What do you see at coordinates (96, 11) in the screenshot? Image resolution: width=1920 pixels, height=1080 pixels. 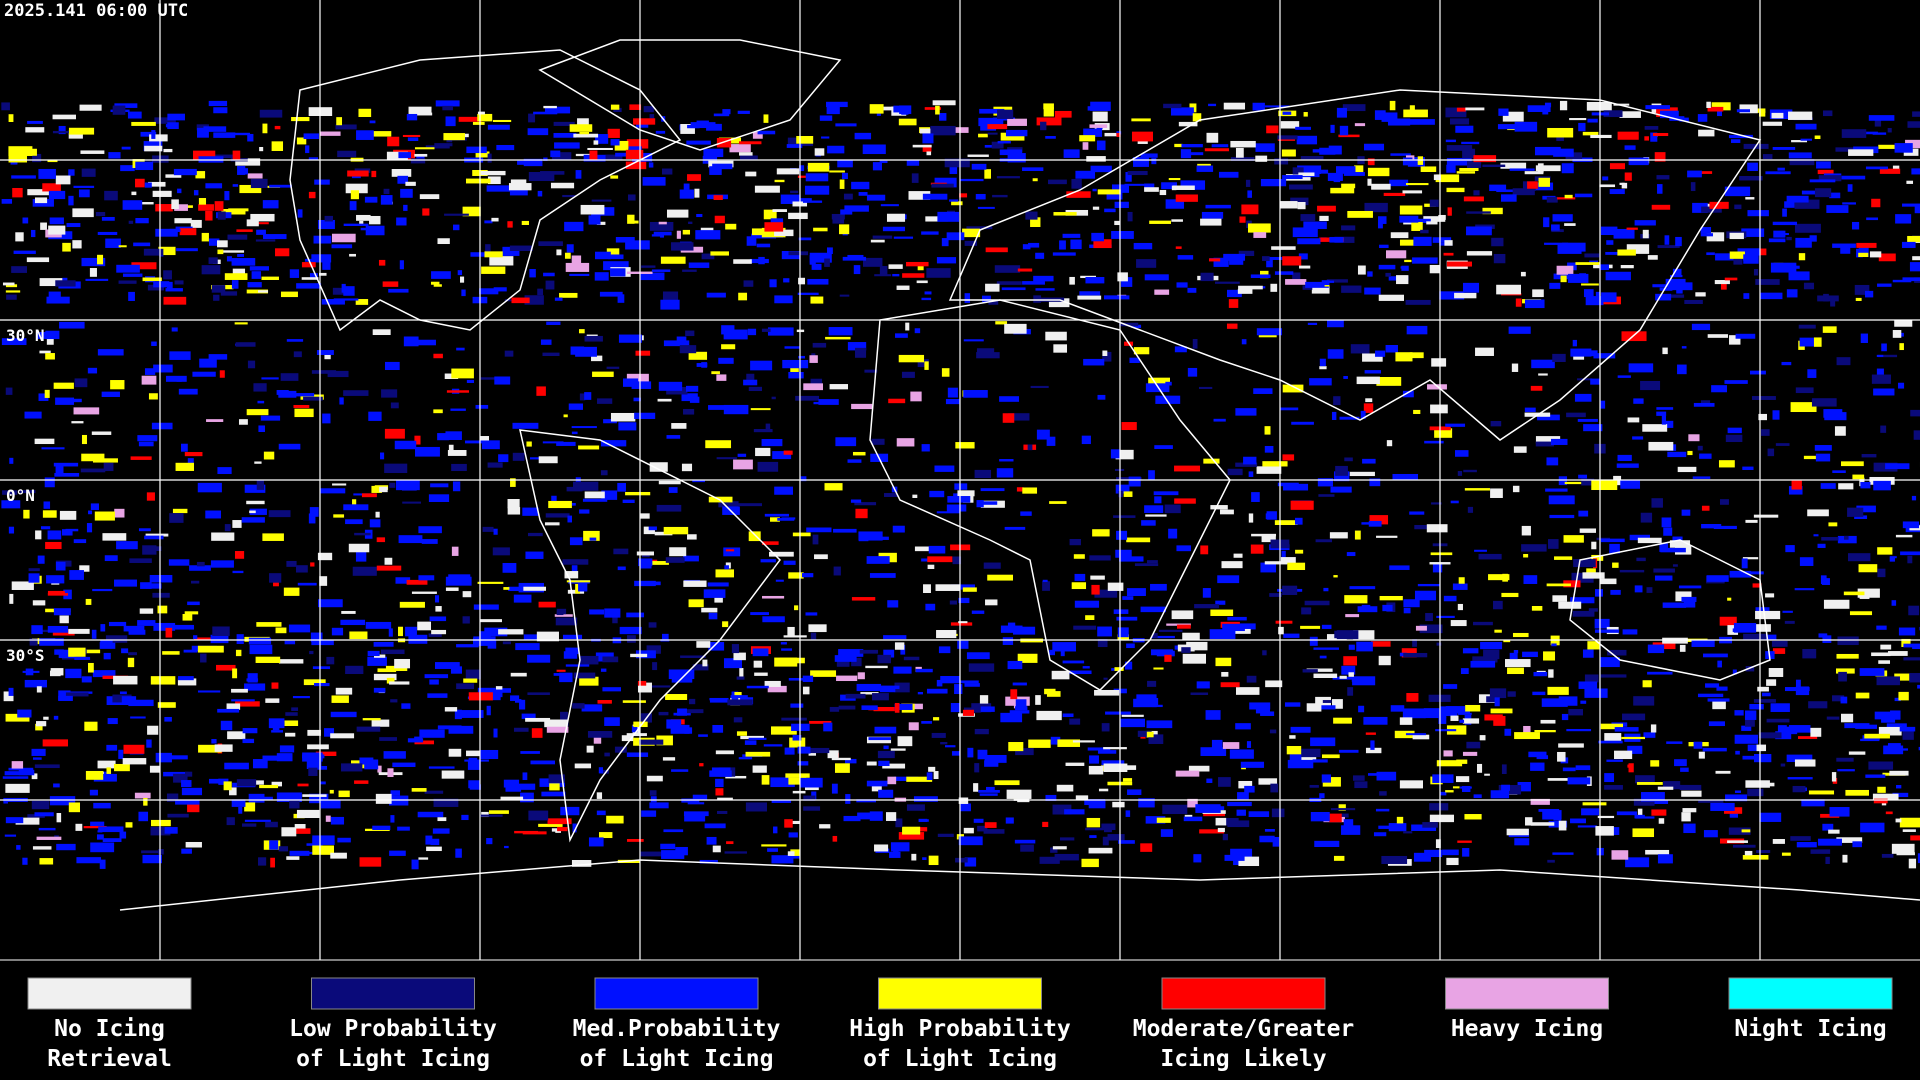 I see `timestamp: 2025.141 06:00 UTC` at bounding box center [96, 11].